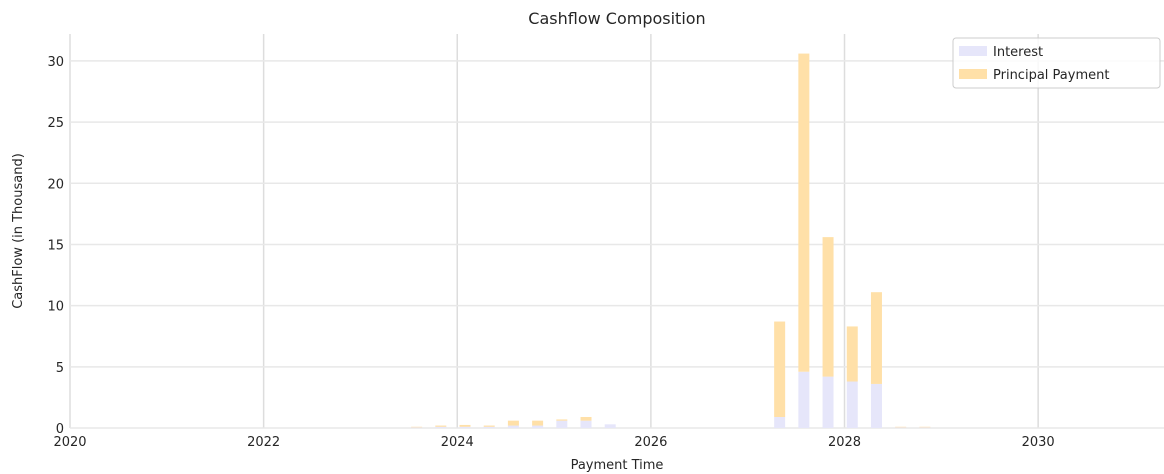 Image resolution: width=1164 pixels, height=474 pixels. Describe the element at coordinates (650, 442) in the screenshot. I see `x-tick-label: 2026` at that location.